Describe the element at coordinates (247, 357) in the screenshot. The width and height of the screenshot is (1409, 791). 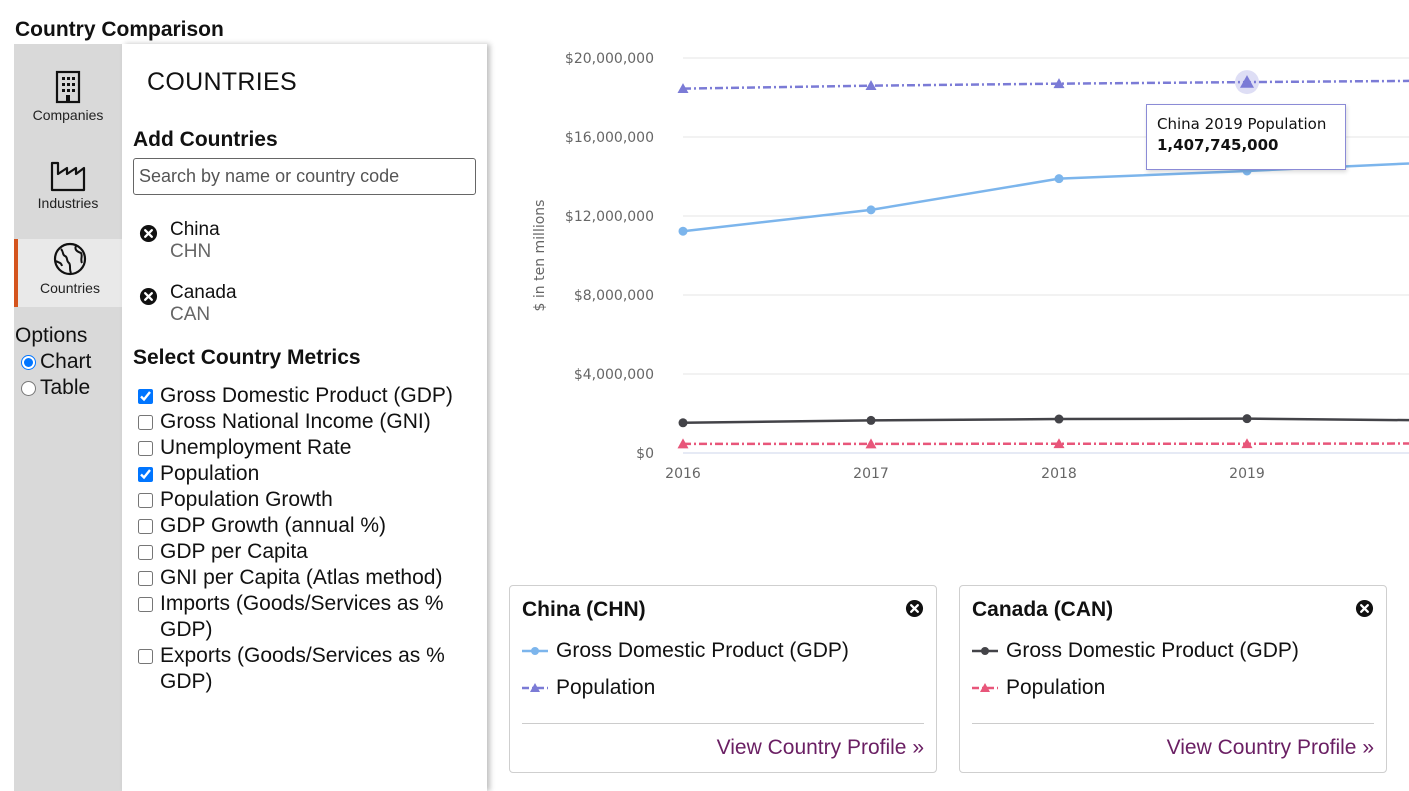
I see `metrics-heading: Select Country Metrics` at that location.